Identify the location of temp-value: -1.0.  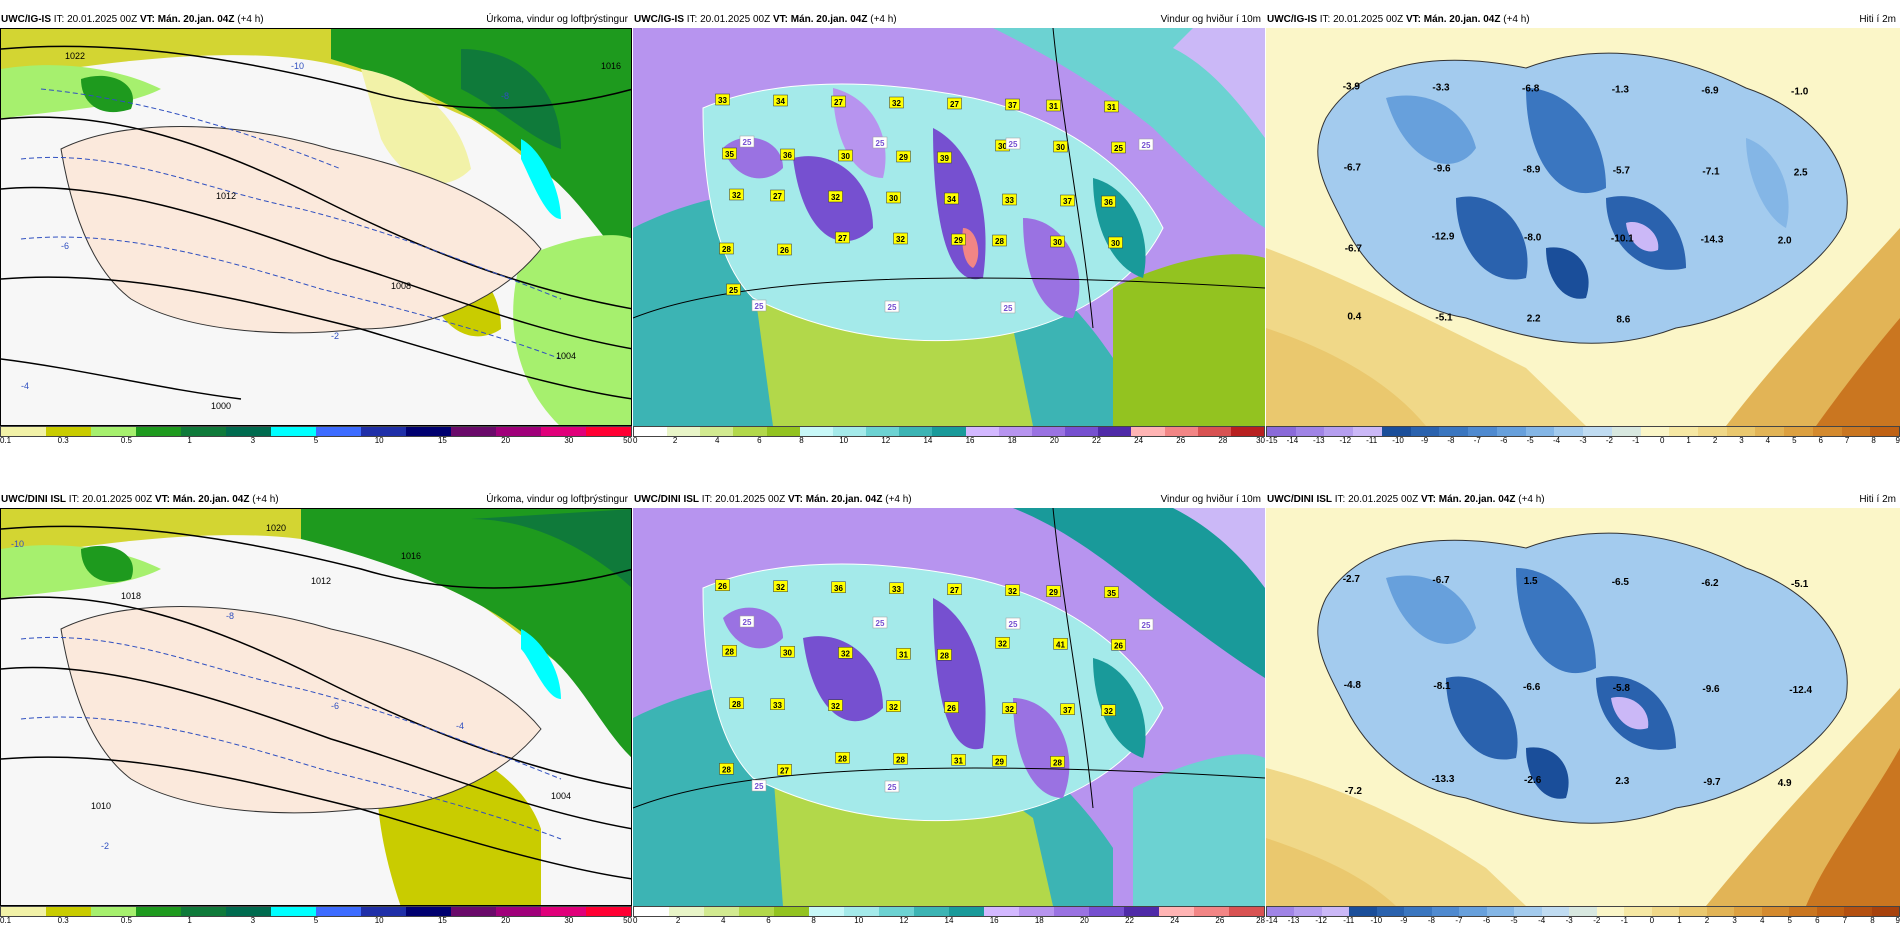
(1800, 92).